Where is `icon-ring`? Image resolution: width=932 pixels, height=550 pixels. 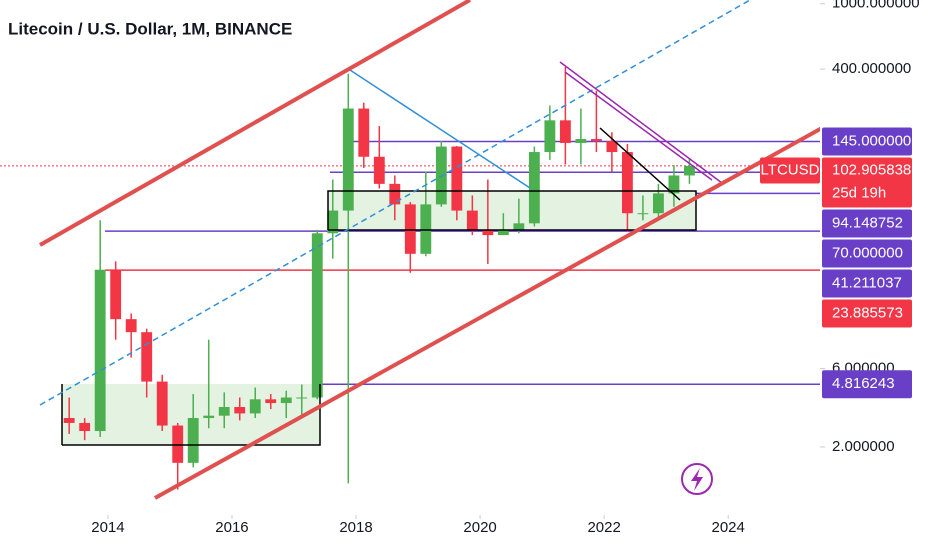
icon-ring is located at coordinates (697, 479).